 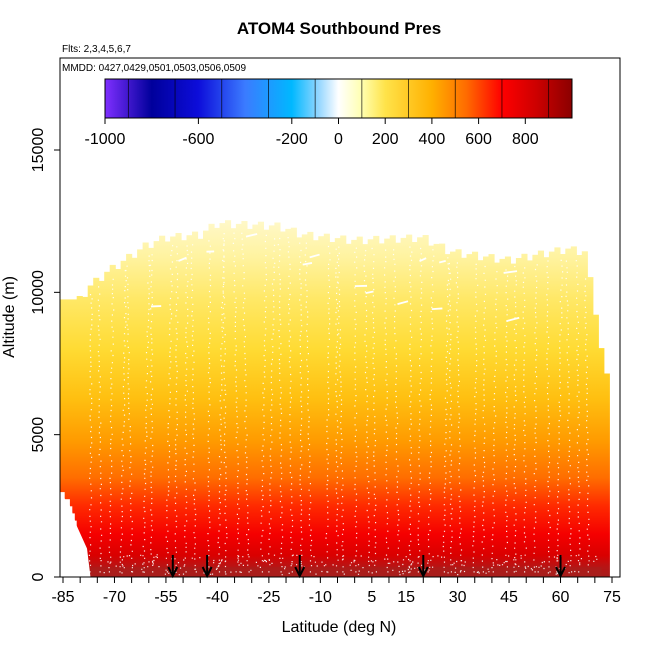 What do you see at coordinates (406, 597) in the screenshot?
I see `x-axis-tick-label: 15` at bounding box center [406, 597].